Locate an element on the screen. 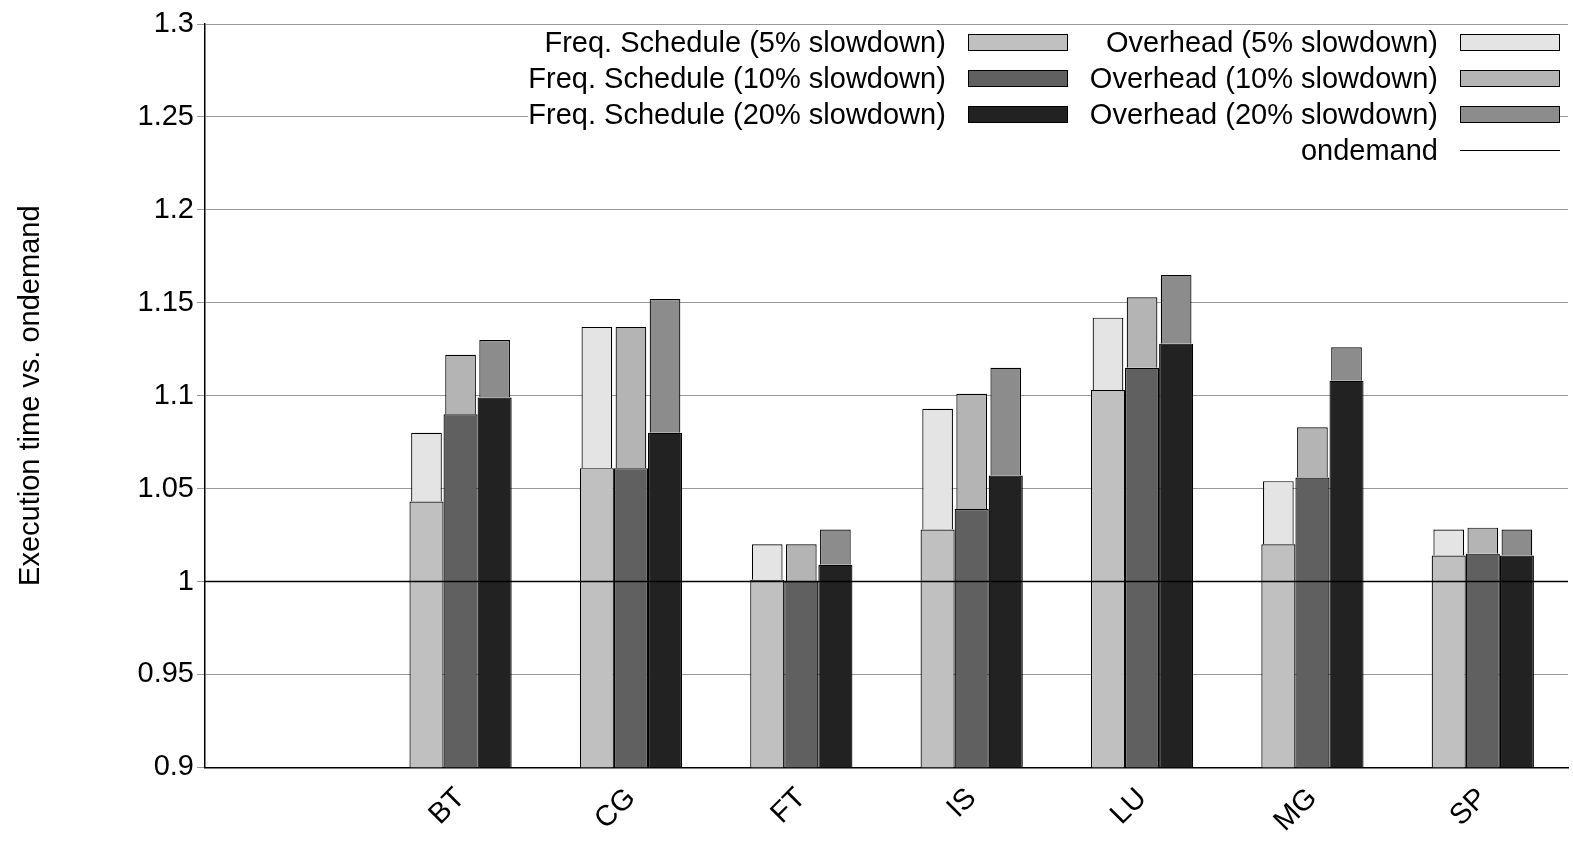 The height and width of the screenshot is (845, 1573). legend-label: Freq. Schedule (5% slowdown) is located at coordinates (745, 42).